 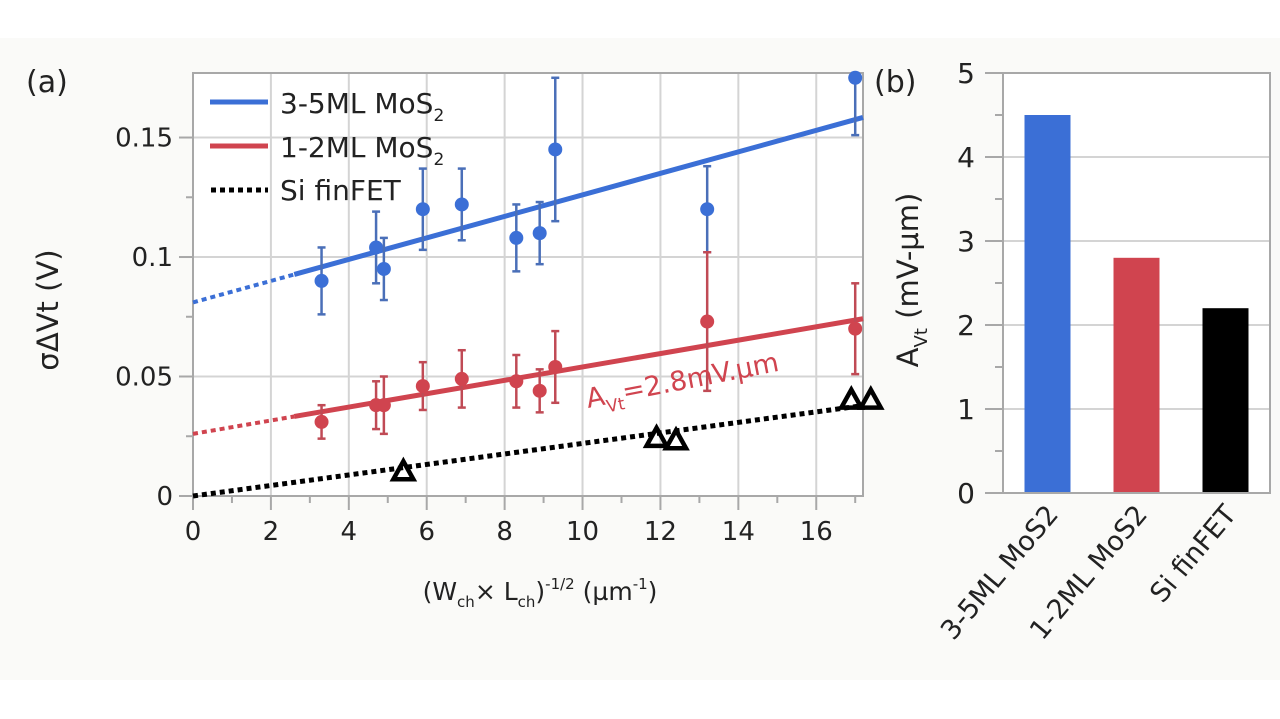 I want to click on panel-a-x-axis-label: (Wch× Lch)-1/2 (µm-1), so click(x=540, y=593).